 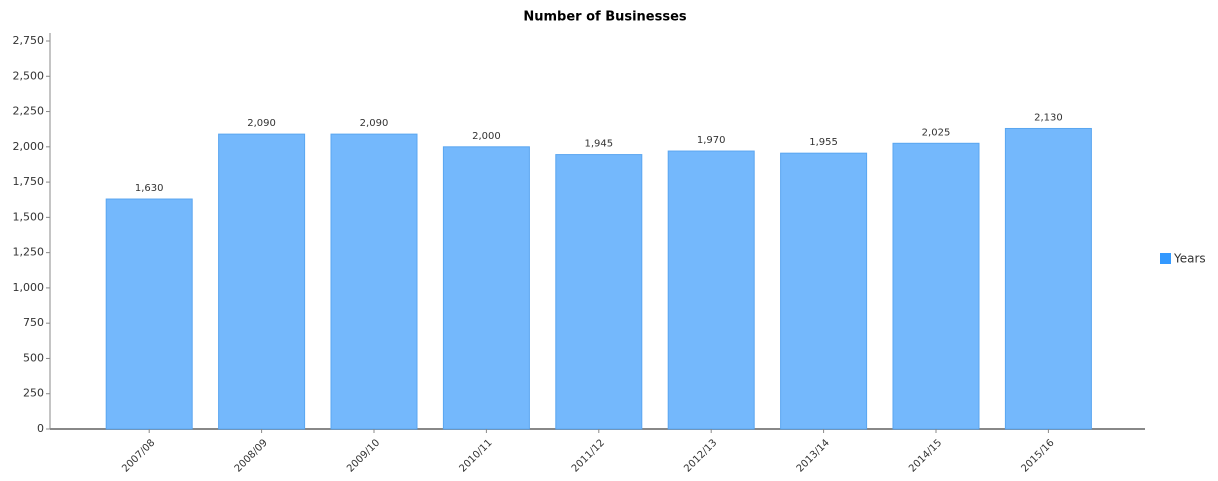 I want to click on value-label: 1,955, so click(x=823, y=142).